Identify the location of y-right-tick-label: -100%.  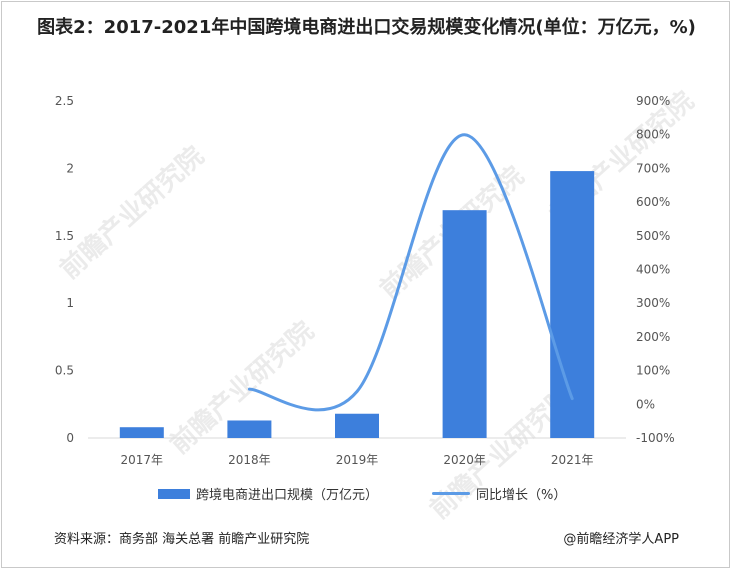
(655, 438).